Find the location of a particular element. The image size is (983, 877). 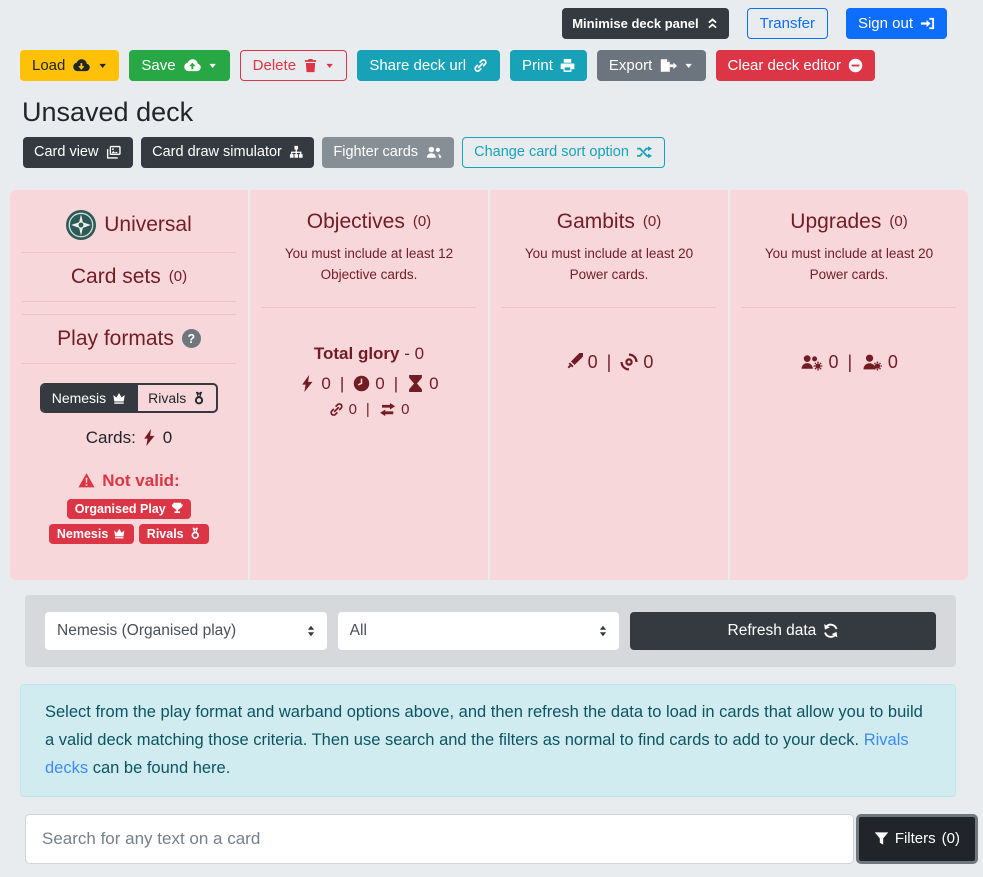

ploy-stat: 0 is located at coordinates (581, 362).